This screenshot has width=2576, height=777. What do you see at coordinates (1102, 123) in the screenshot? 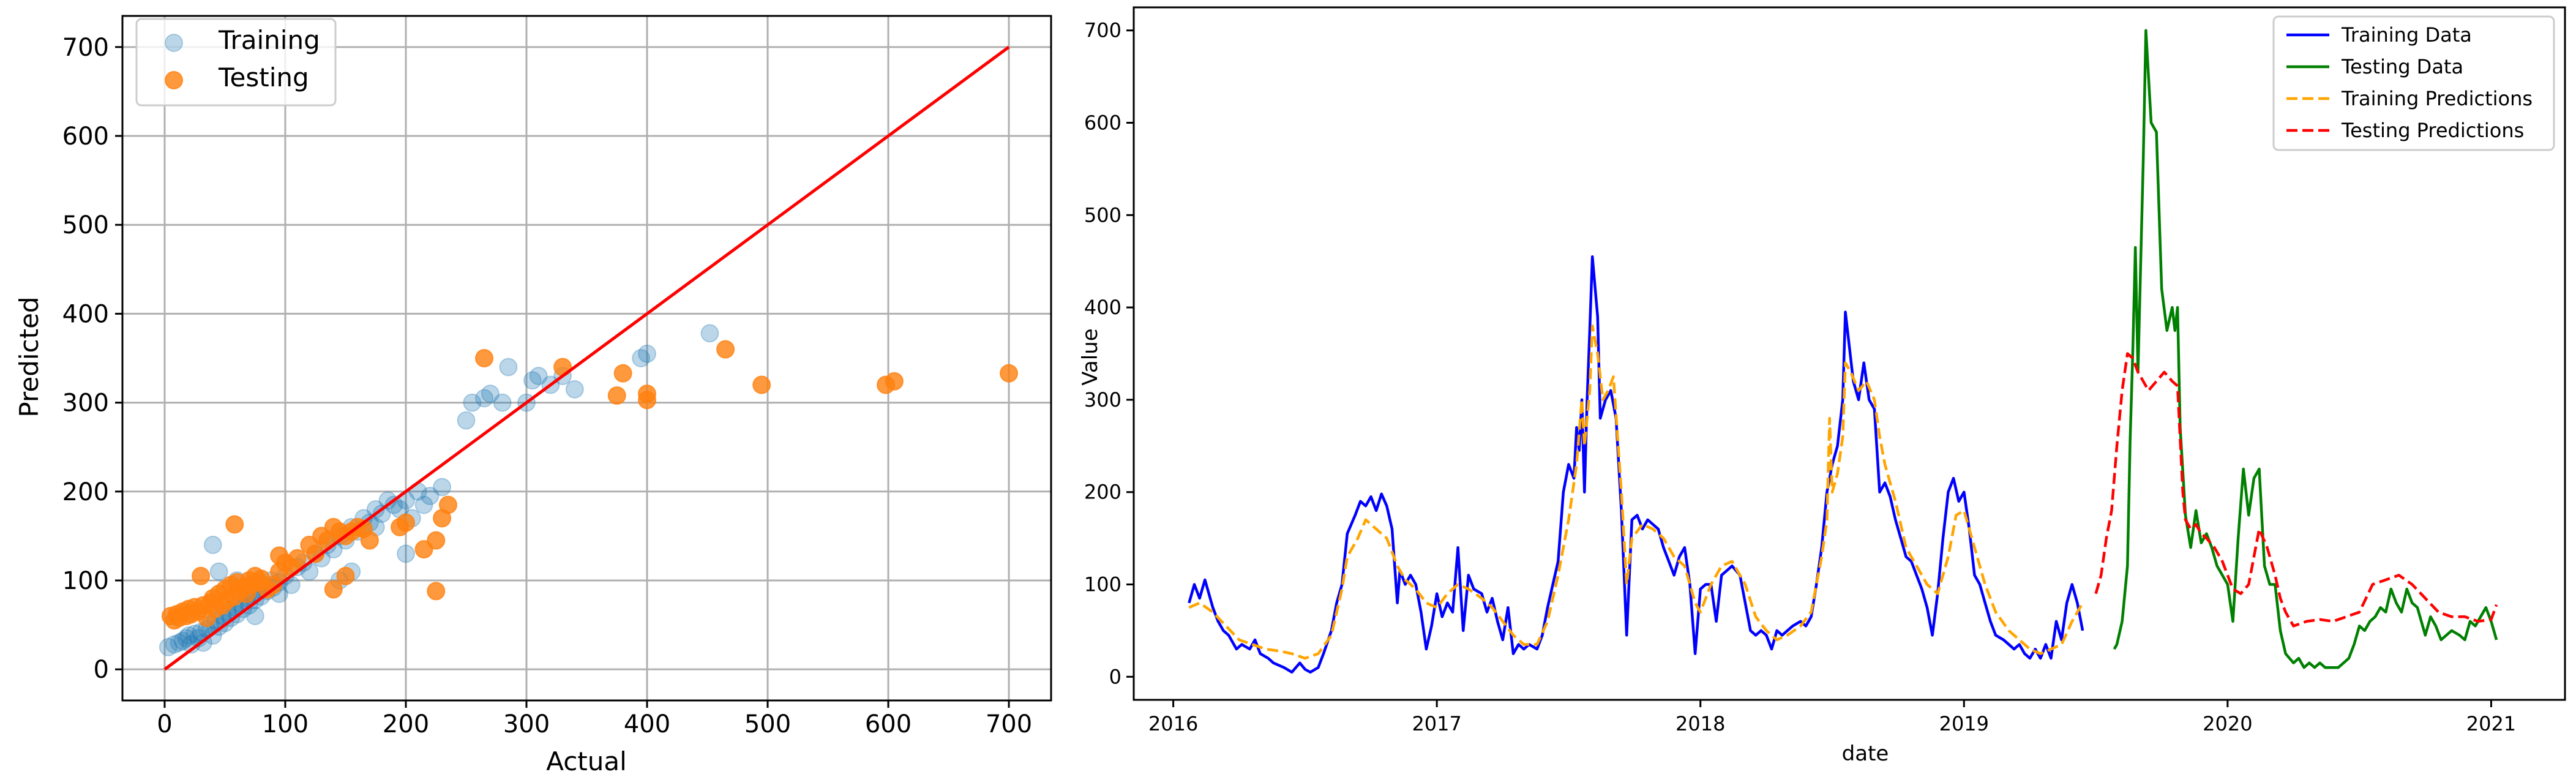
I see `timeseries-ytick-label: 600` at bounding box center [1102, 123].